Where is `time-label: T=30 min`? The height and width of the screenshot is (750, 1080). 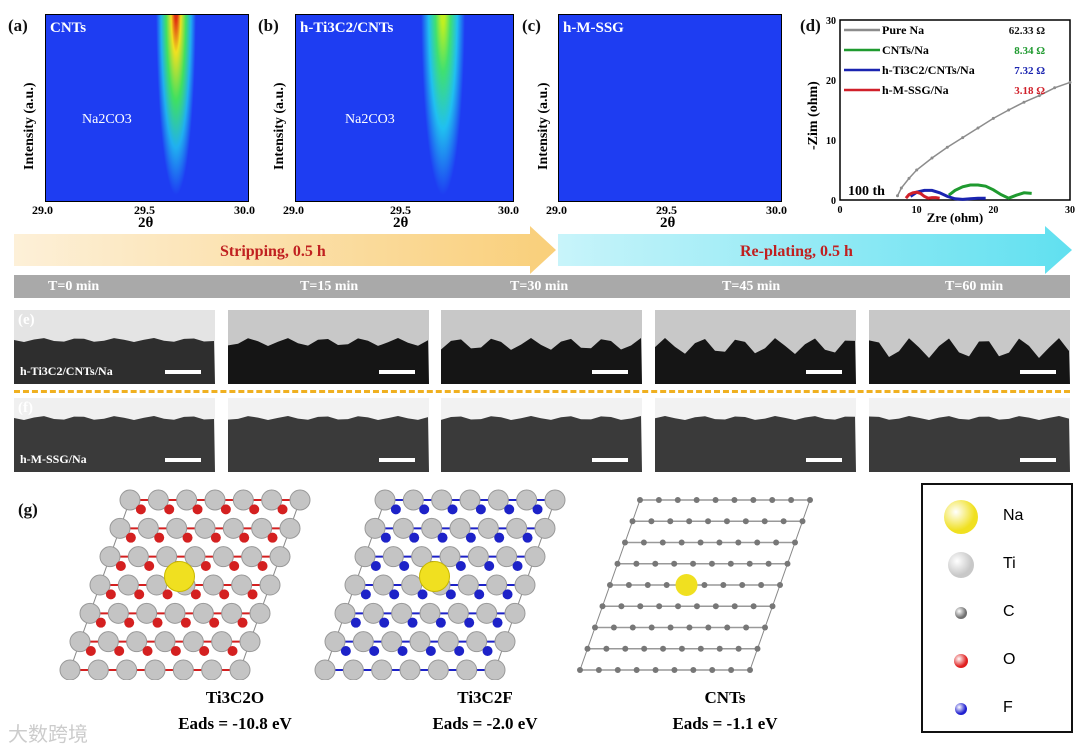 time-label: T=30 min is located at coordinates (539, 286).